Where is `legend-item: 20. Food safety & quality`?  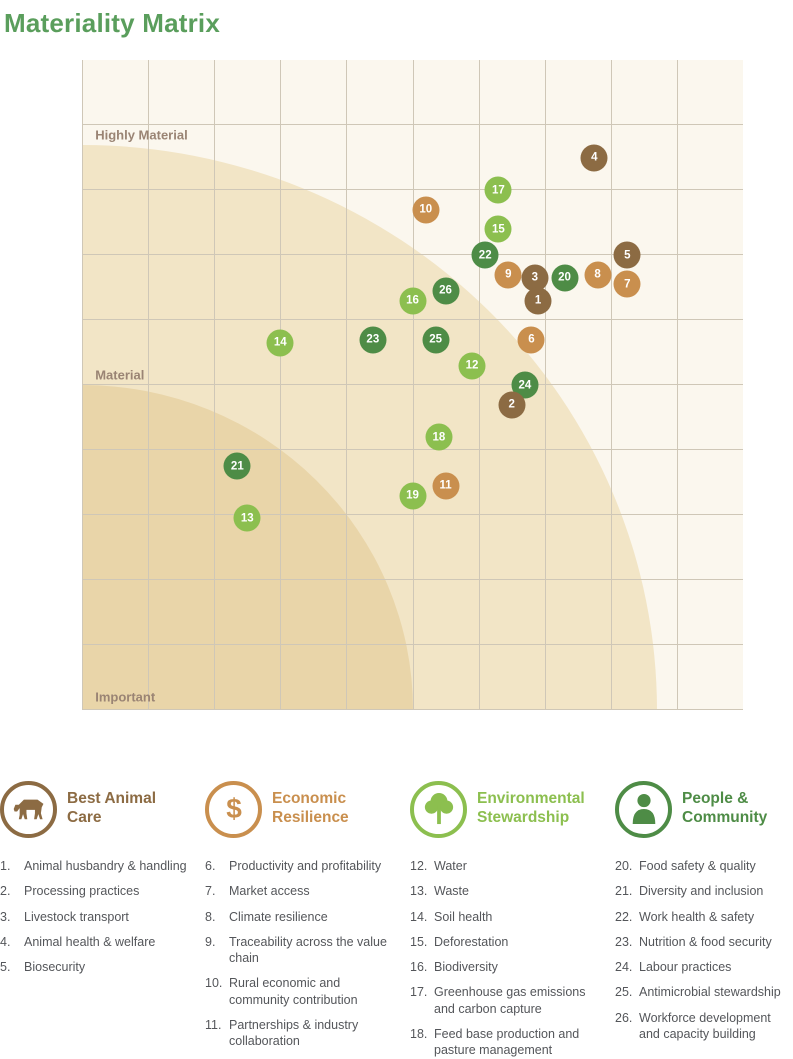
legend-item: 20. Food safety & quality is located at coordinates (704, 866).